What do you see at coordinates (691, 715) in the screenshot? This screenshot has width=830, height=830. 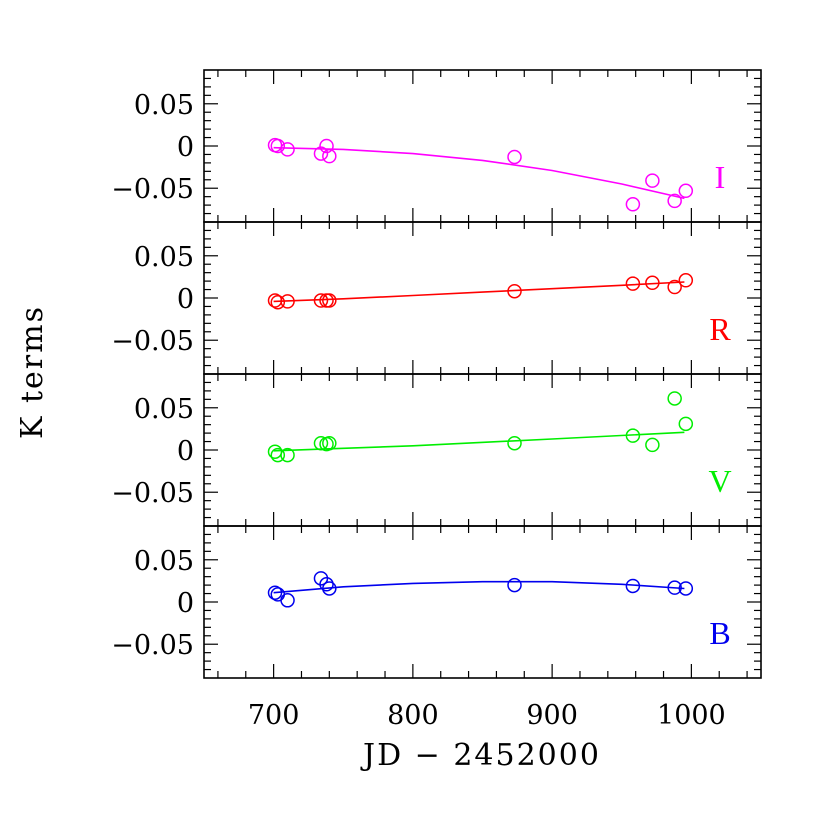 I see `x-tick-label: 1000` at bounding box center [691, 715].